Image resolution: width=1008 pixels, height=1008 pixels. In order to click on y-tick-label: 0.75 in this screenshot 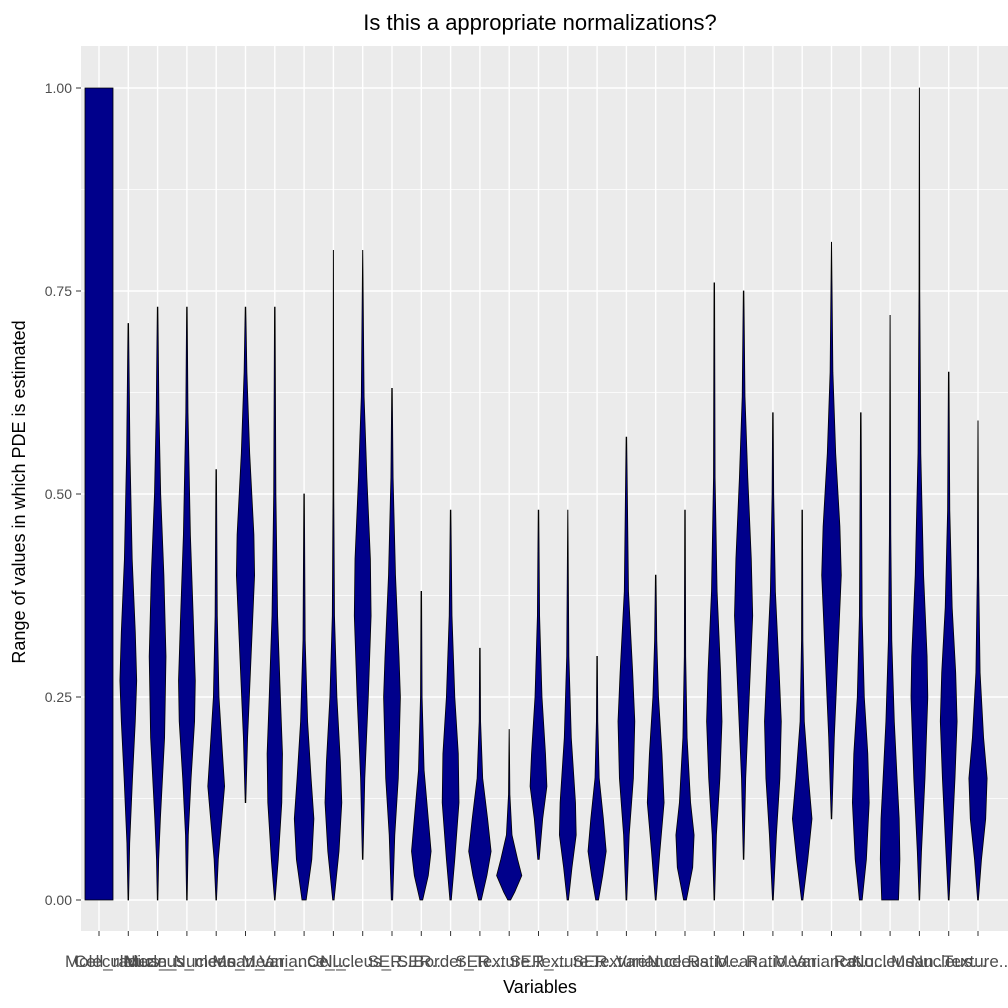, I will do `click(58, 291)`.